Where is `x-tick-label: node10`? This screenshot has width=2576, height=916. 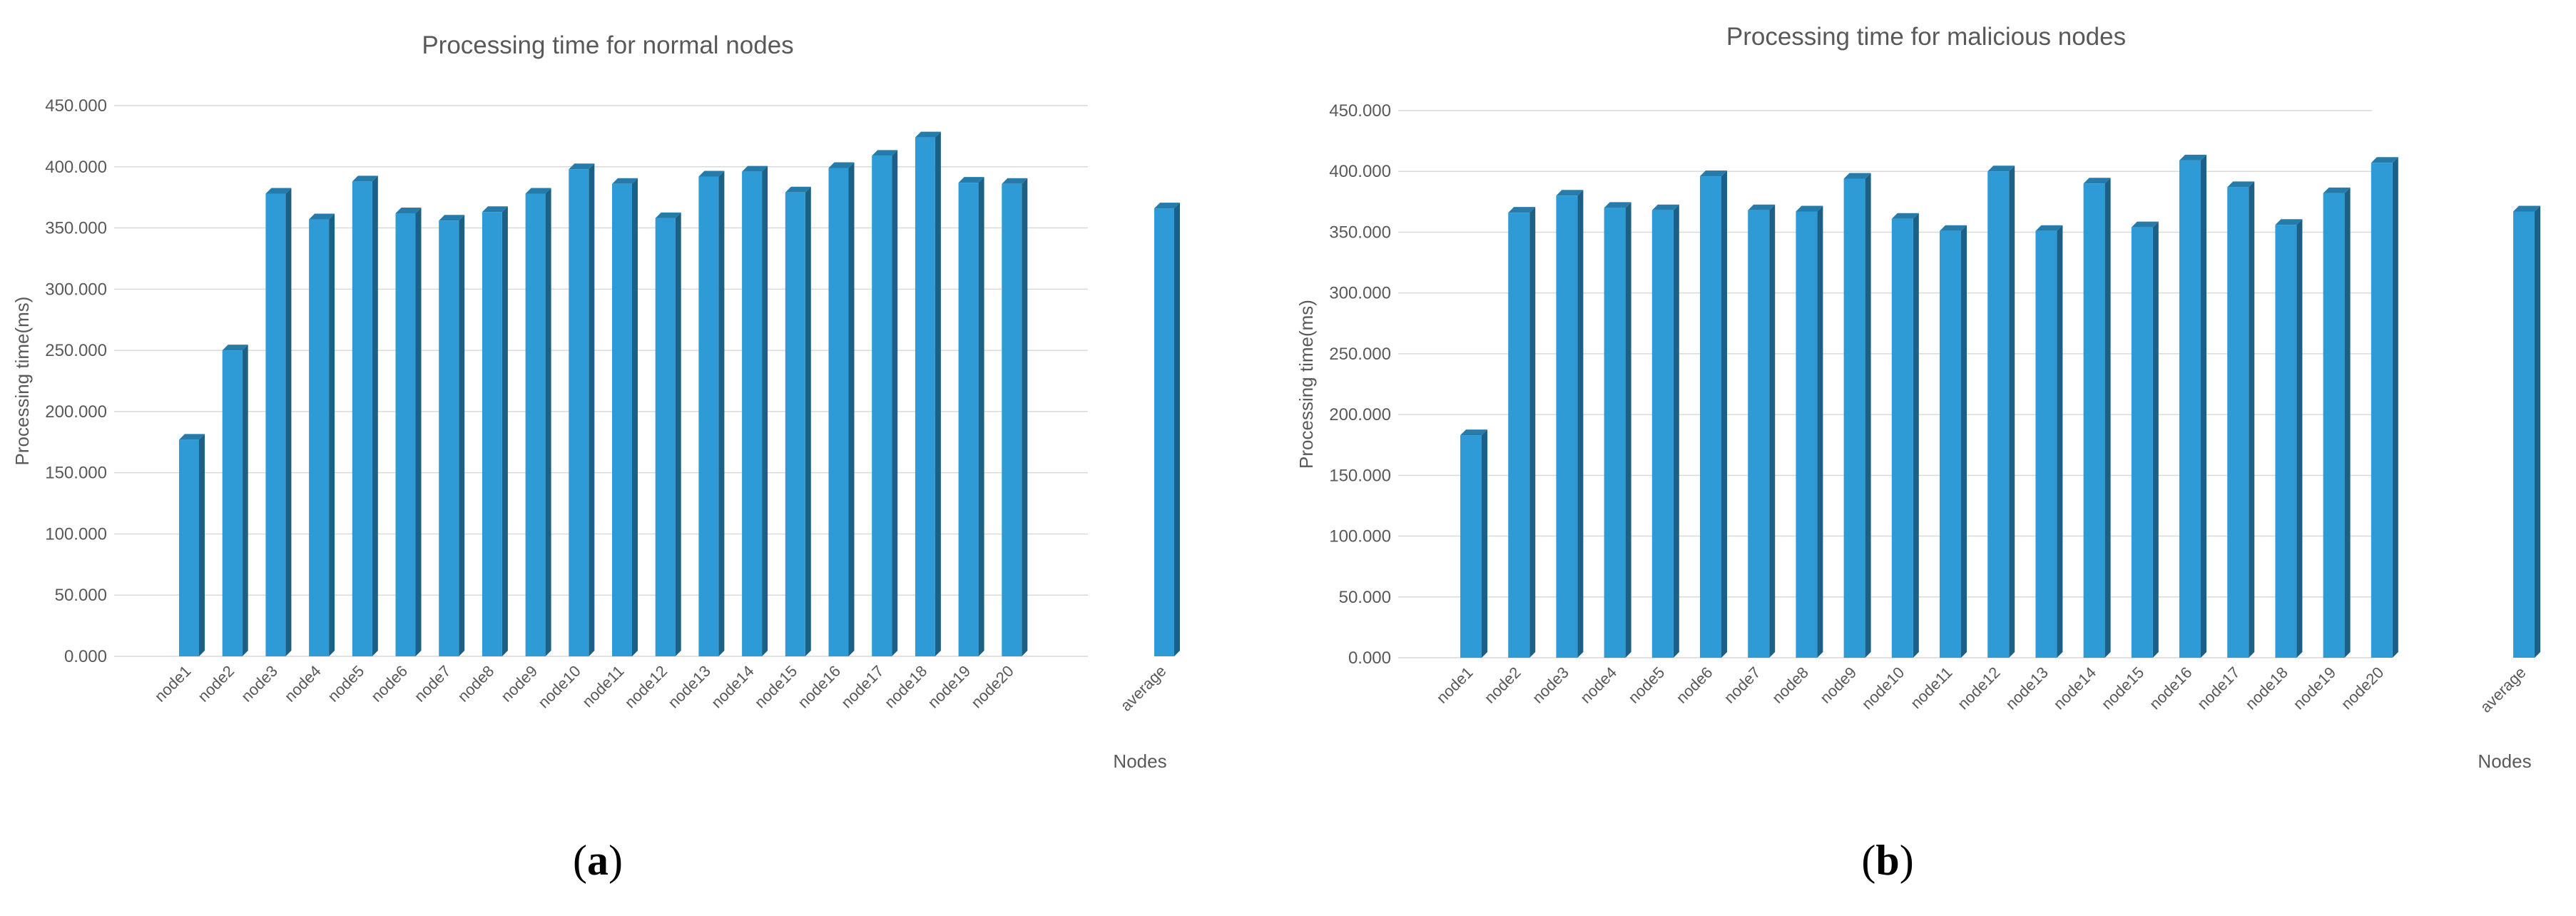
x-tick-label: node10 is located at coordinates (1883, 688).